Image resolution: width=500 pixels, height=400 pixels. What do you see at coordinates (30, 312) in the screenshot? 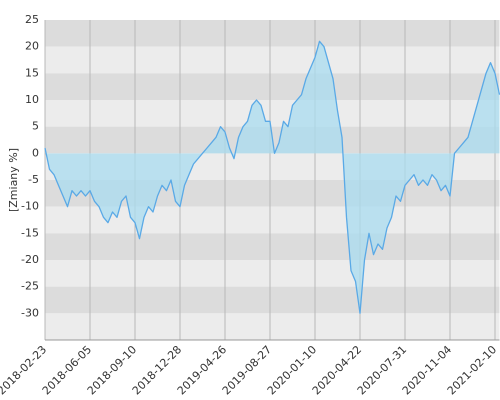
I see `y-tick-label: -30` at bounding box center [30, 312].